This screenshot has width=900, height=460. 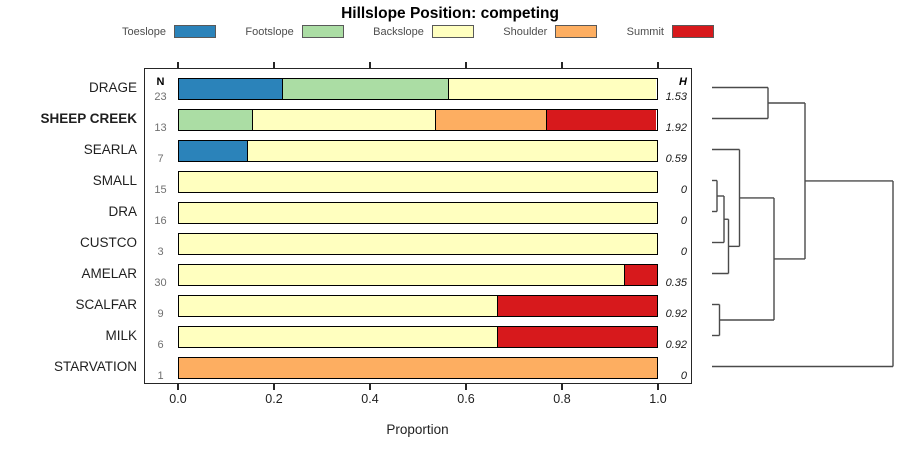 What do you see at coordinates (114, 180) in the screenshot?
I see `row-label: SMALL` at bounding box center [114, 180].